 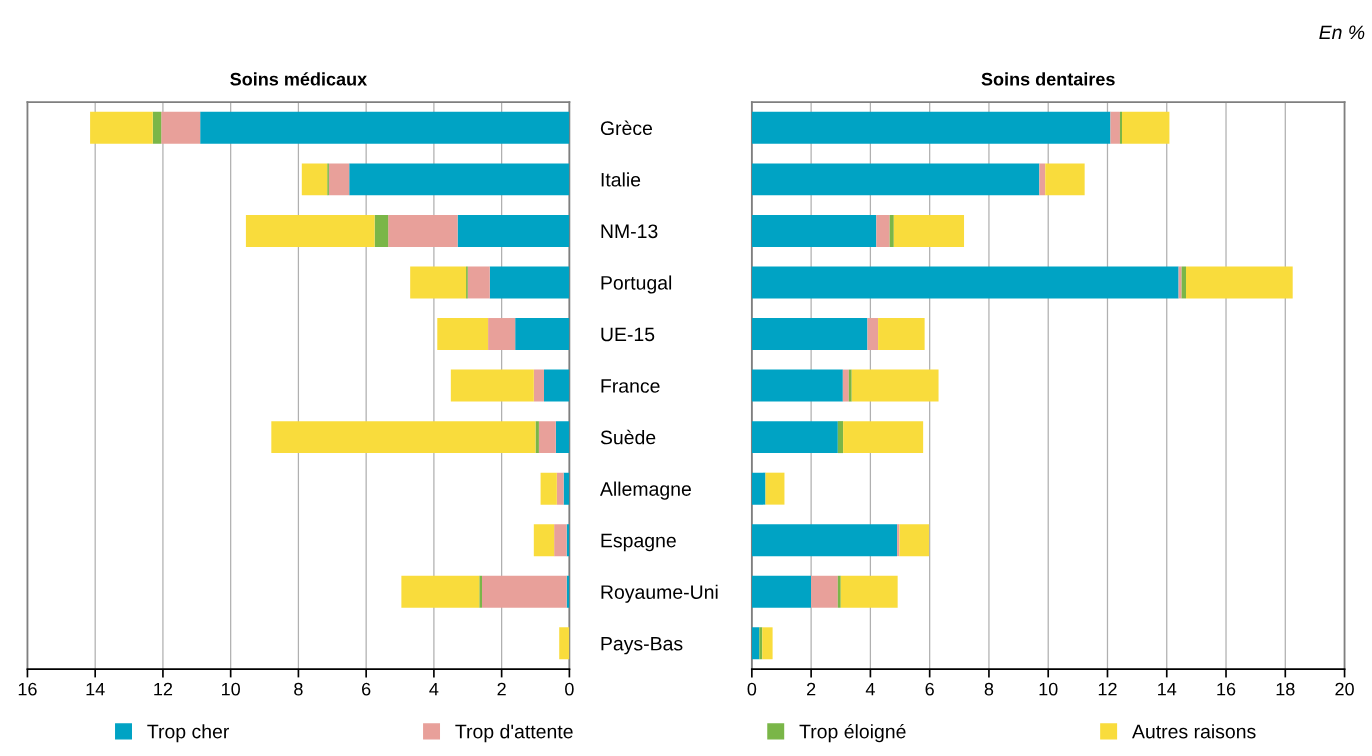 I want to click on legend-label: Autres raisons, so click(x=1194, y=731).